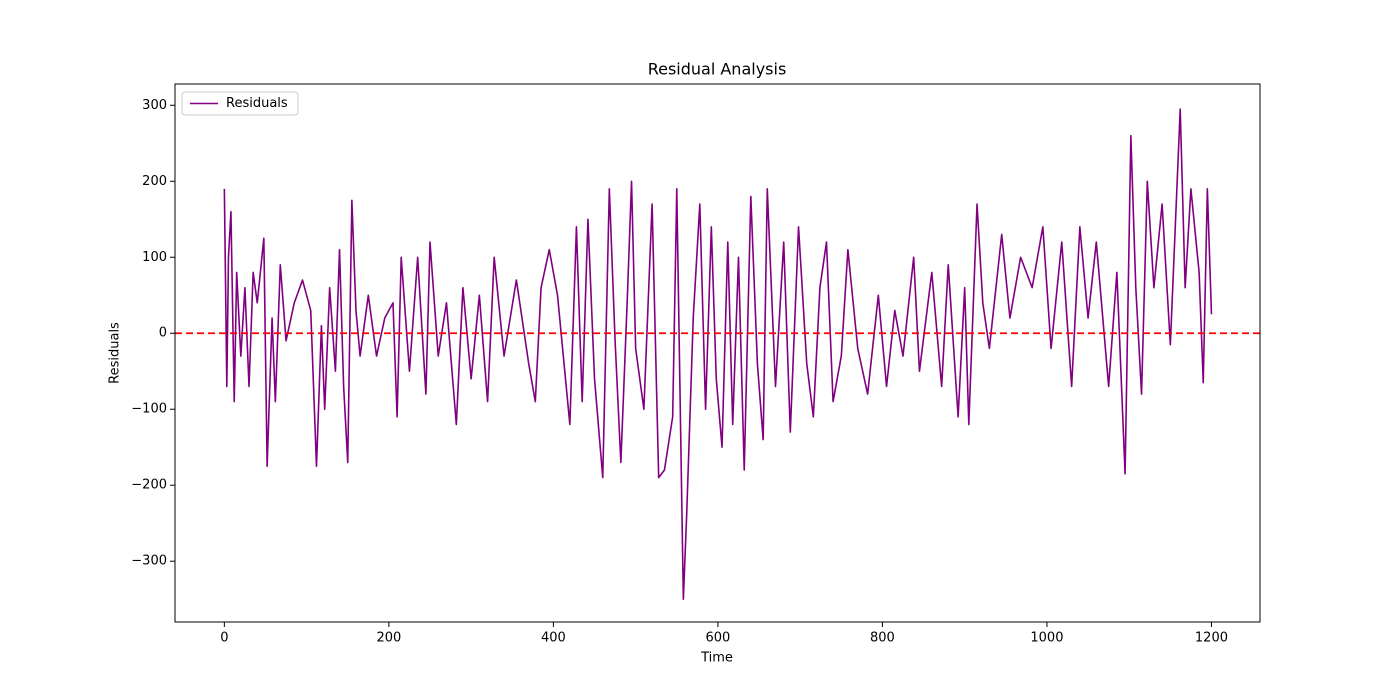 This screenshot has height=700, width=1400. What do you see at coordinates (224, 638) in the screenshot?
I see `x-tick-label: 0` at bounding box center [224, 638].